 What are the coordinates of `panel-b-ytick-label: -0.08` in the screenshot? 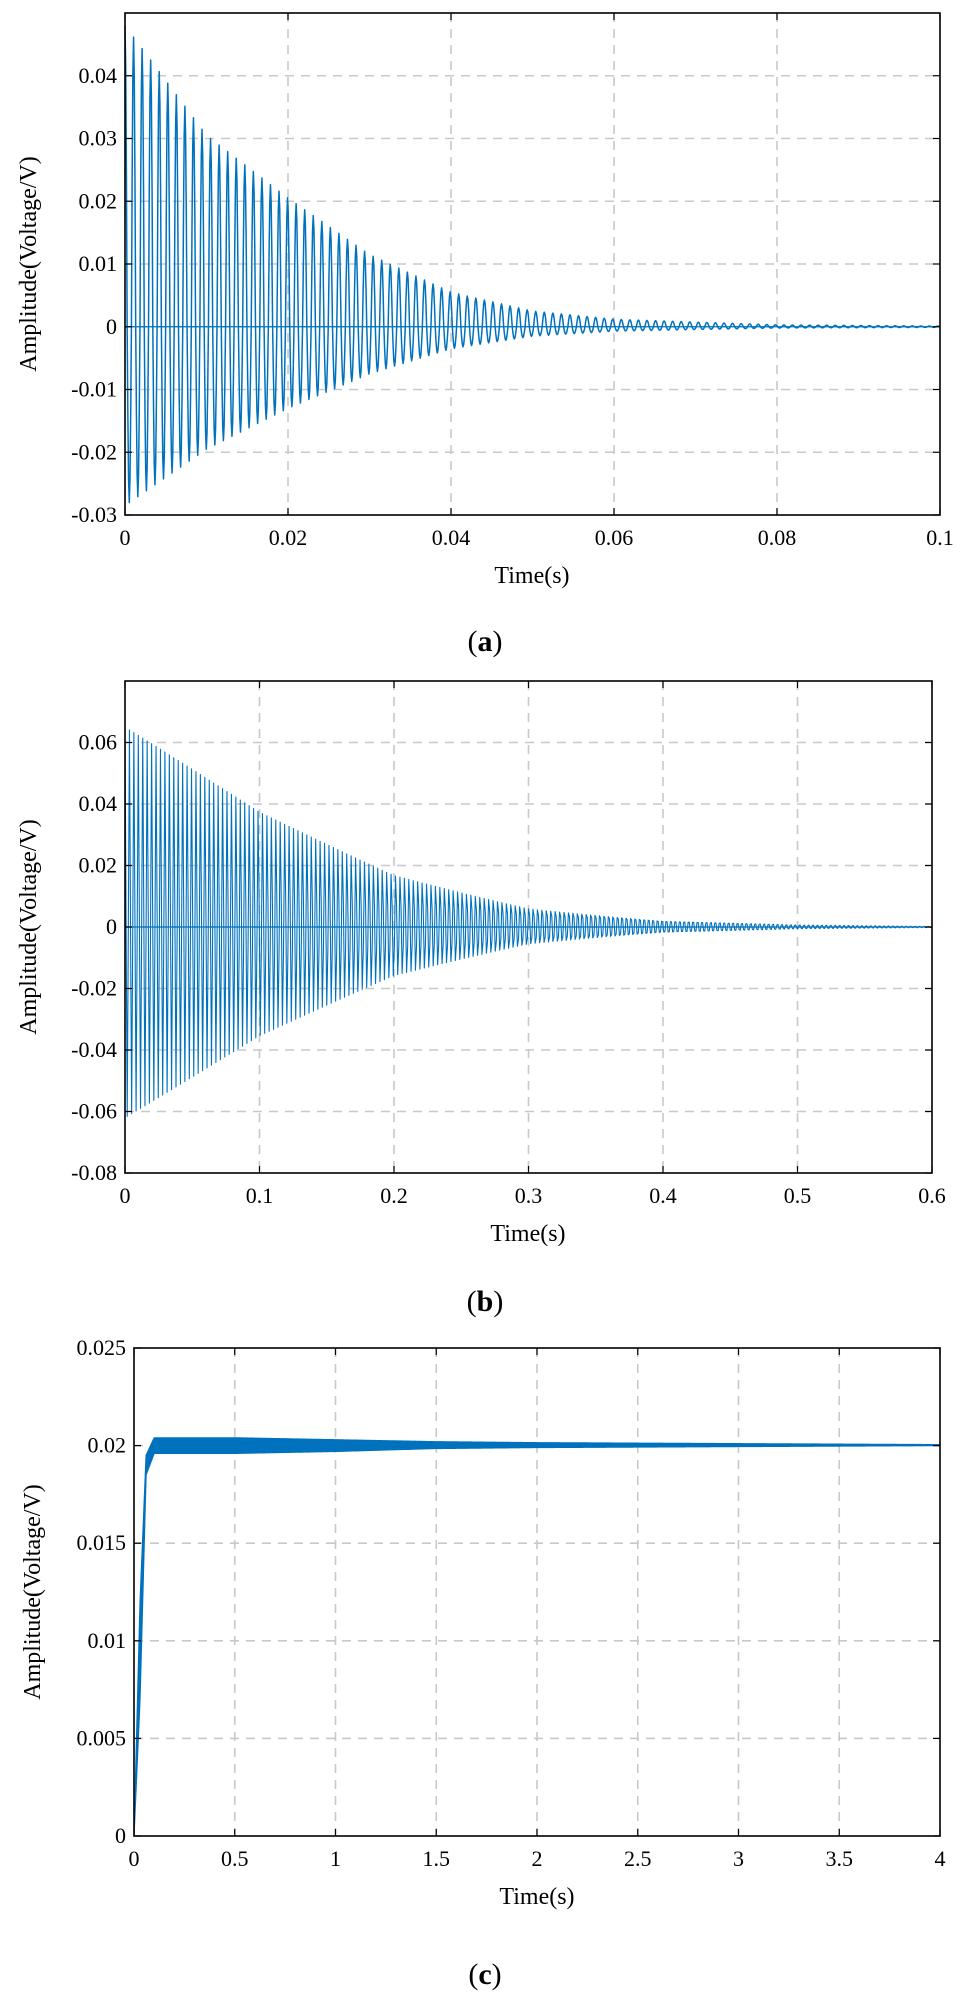 It's located at (94, 1172).